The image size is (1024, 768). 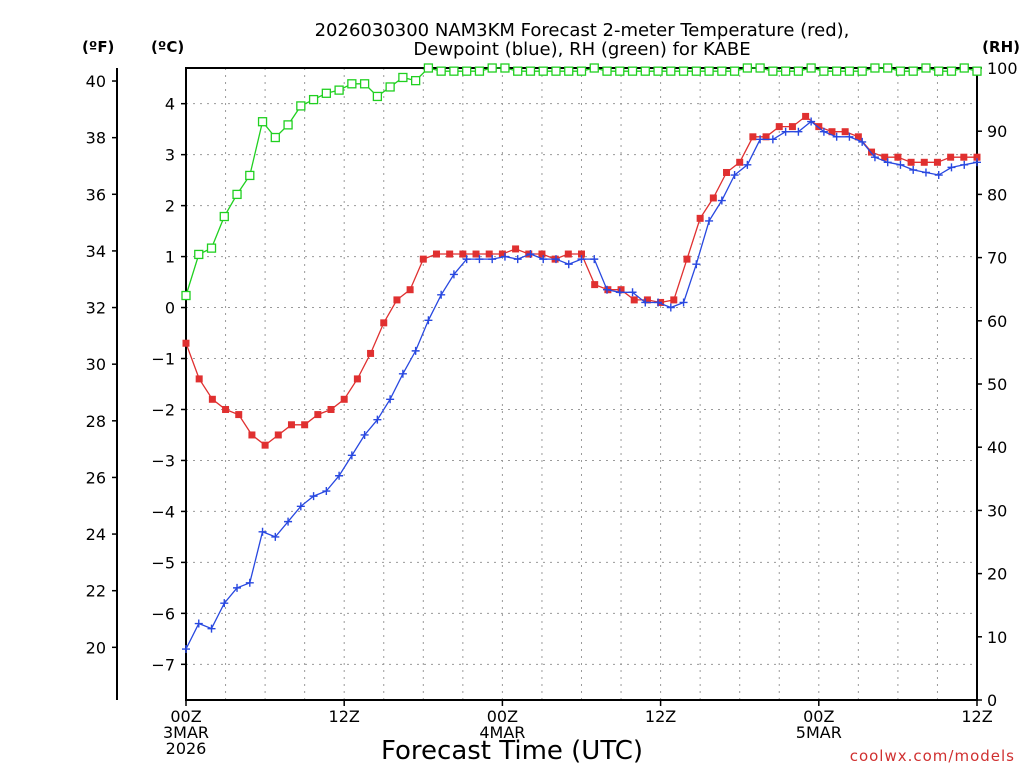 What do you see at coordinates (170, 104) in the screenshot?
I see `c-tick-label-4: 4` at bounding box center [170, 104].